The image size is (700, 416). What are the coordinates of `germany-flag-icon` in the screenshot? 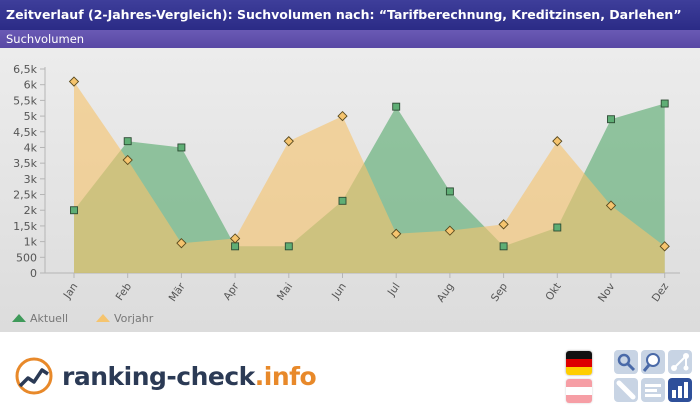 It's located at (579, 363).